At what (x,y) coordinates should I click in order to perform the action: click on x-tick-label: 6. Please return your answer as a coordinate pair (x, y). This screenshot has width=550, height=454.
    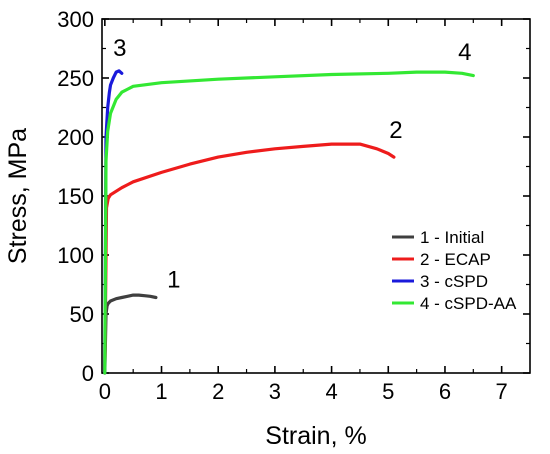
    Looking at the image, I should click on (445, 391).